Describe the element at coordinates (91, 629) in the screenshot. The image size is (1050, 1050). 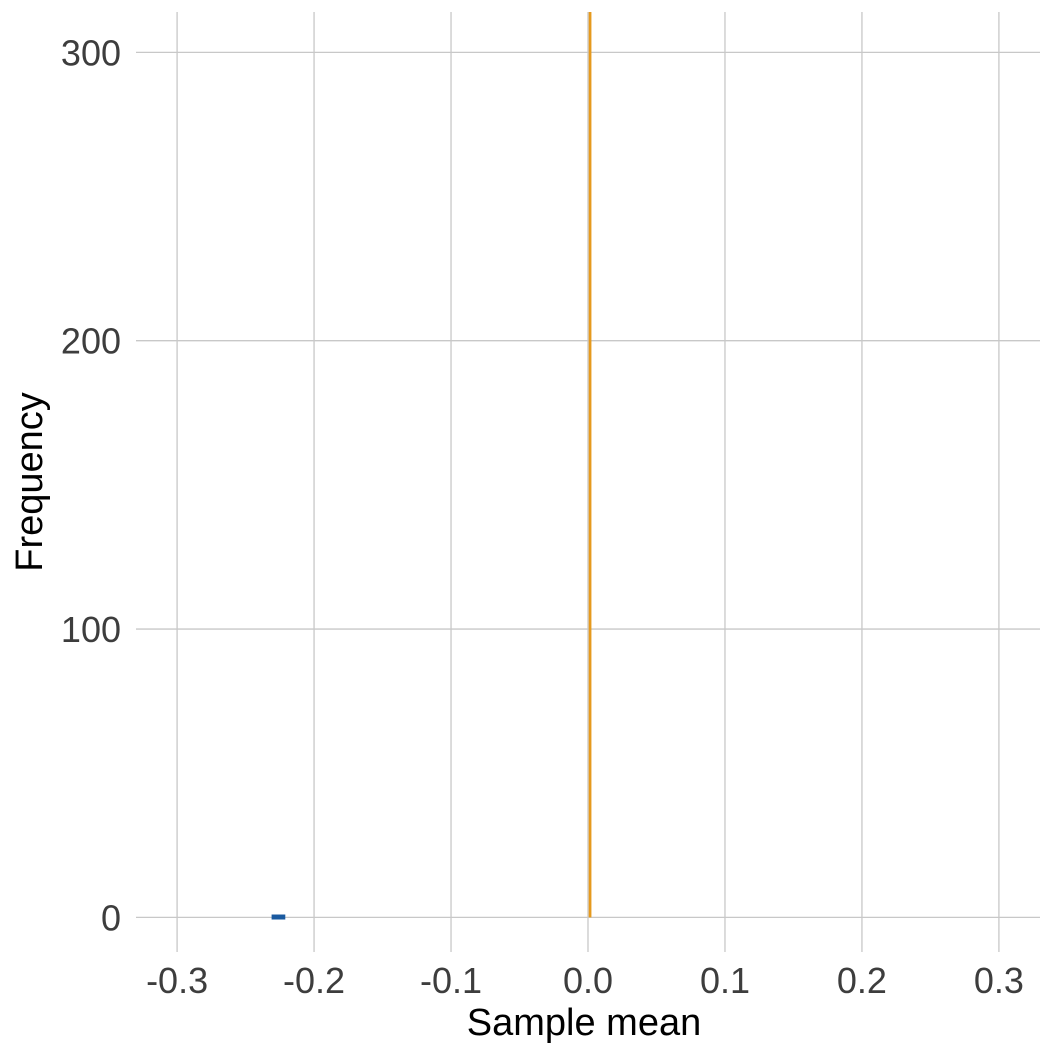
I see `y-tick-label-1: 100` at that location.